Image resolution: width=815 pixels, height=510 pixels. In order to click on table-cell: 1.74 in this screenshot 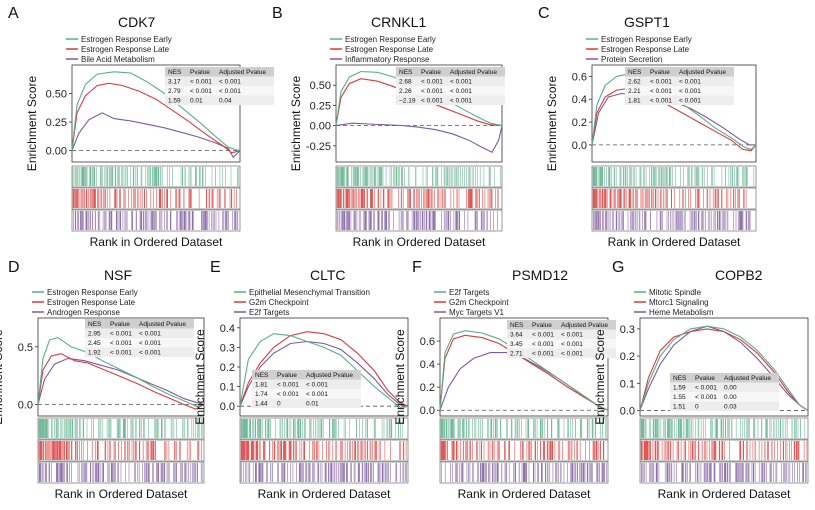, I will do `click(261, 394)`.